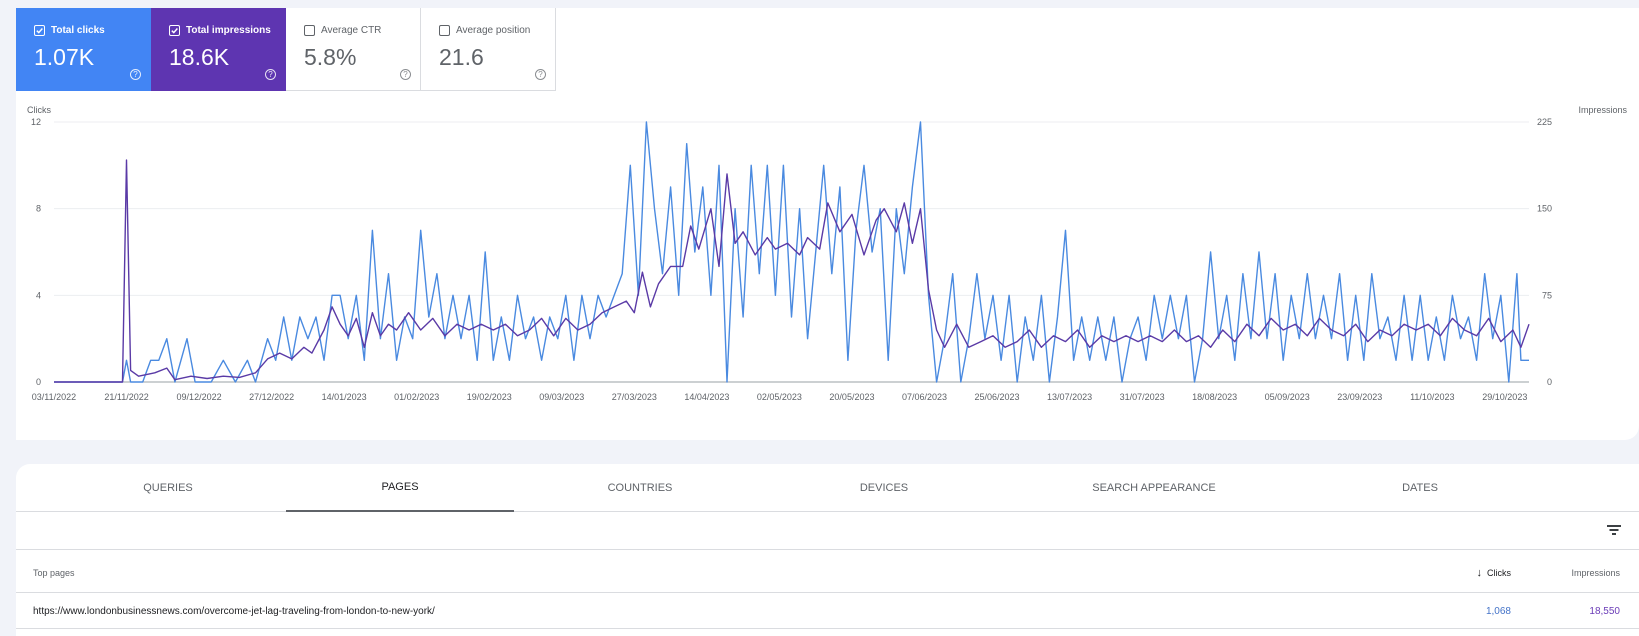 The image size is (1639, 636). I want to click on metric-label: Total impressions, so click(228, 30).